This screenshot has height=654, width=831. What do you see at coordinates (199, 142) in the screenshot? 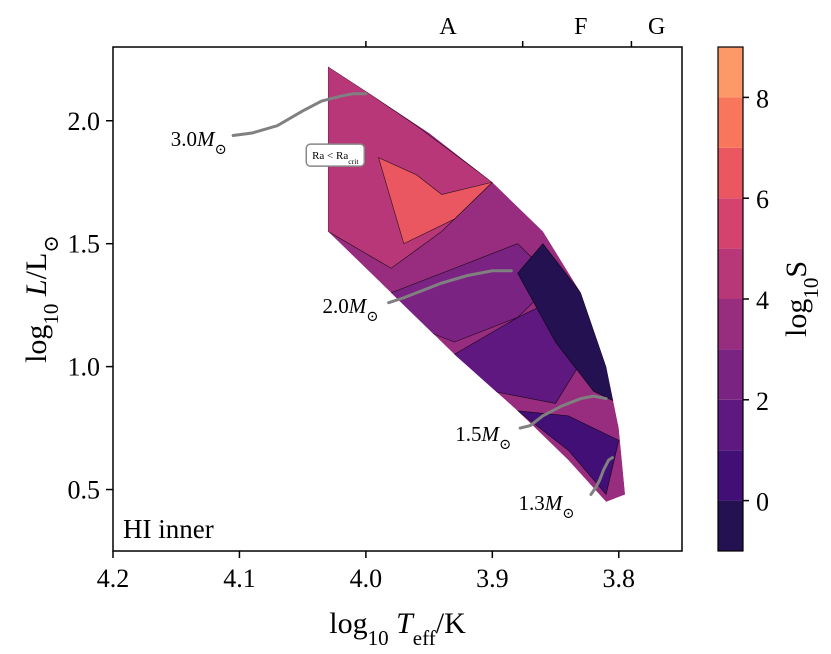
I see `track-label-0: 3.0M⊙` at bounding box center [199, 142].